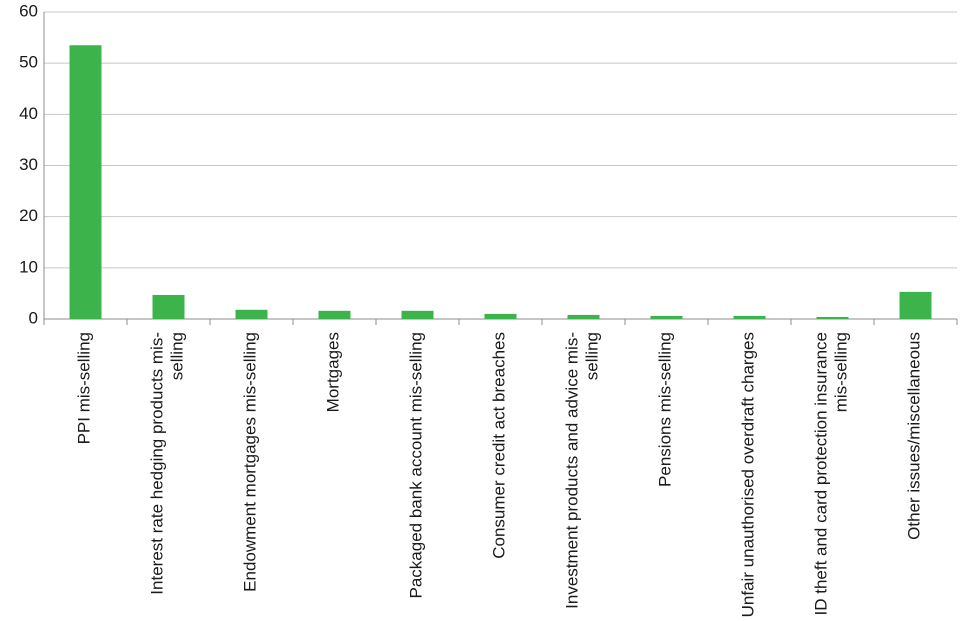 This screenshot has width=962, height=621. Describe the element at coordinates (28, 113) in the screenshot. I see `y-tick-label: 40` at that location.